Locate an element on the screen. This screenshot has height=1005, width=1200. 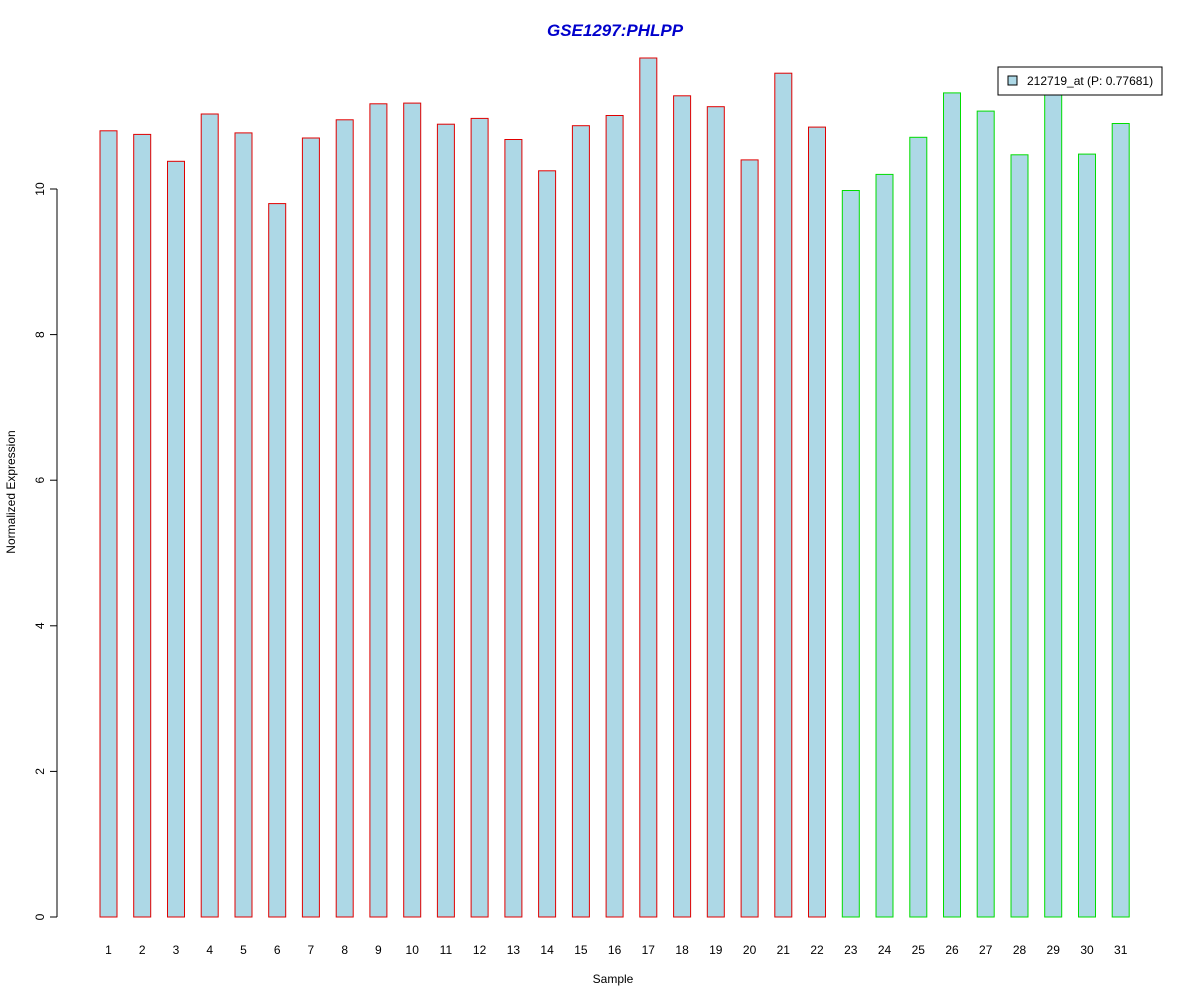
x-tick-label: 21 is located at coordinates (784, 950).